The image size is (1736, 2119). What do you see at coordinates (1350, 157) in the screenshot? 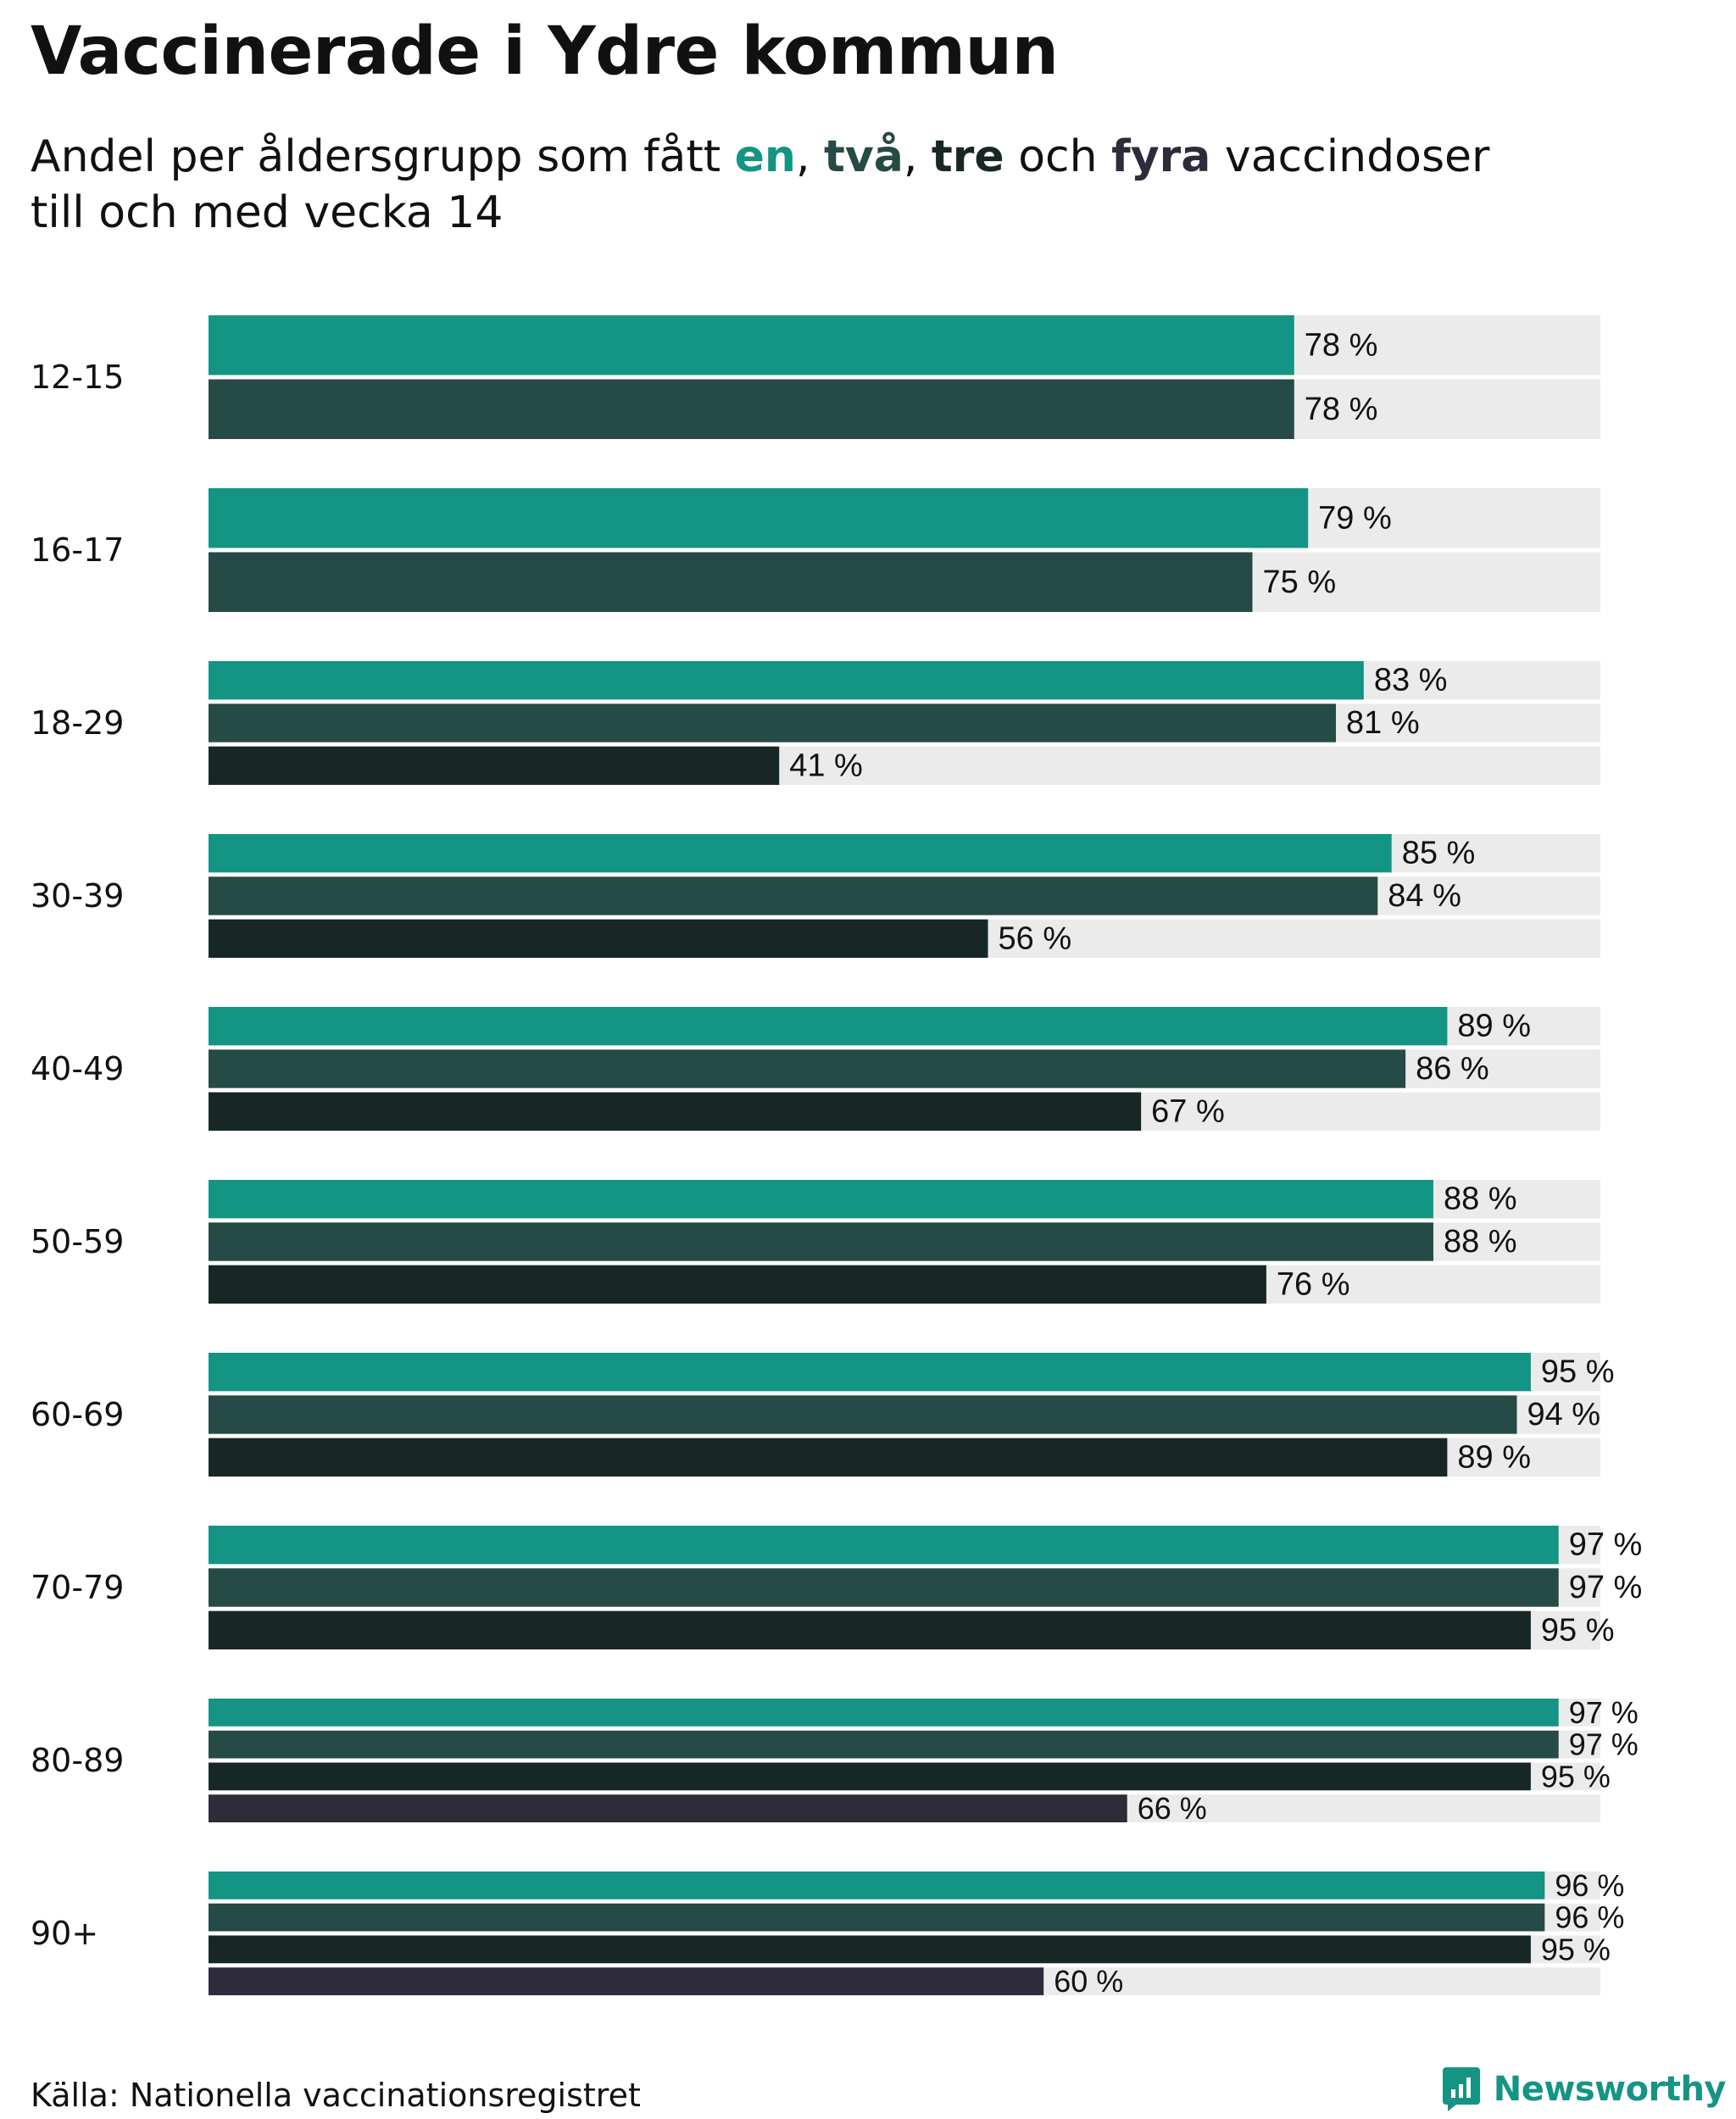
I see `subtitle-suffix: vaccindoser` at bounding box center [1350, 157].